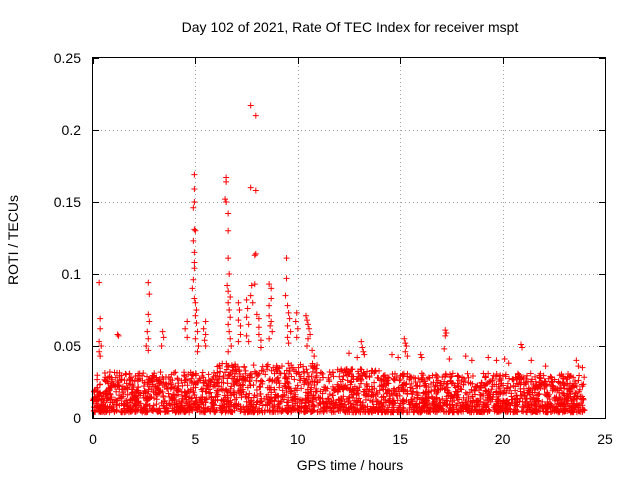 The width and height of the screenshot is (640, 480). Describe the element at coordinates (298, 439) in the screenshot. I see `x-tick-label: 10` at that location.